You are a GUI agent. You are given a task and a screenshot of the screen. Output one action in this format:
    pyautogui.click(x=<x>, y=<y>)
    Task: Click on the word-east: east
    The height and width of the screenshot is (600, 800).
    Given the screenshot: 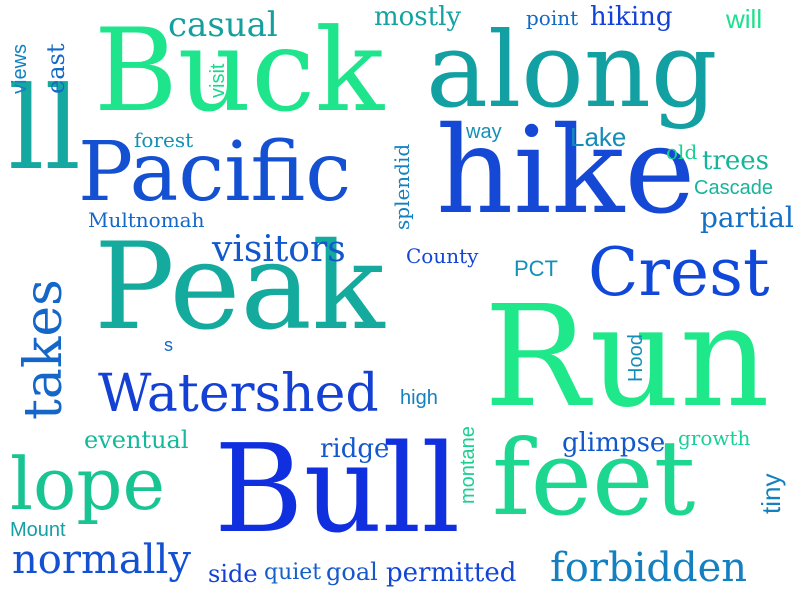 What is the action you would take?
    pyautogui.click(x=56, y=68)
    